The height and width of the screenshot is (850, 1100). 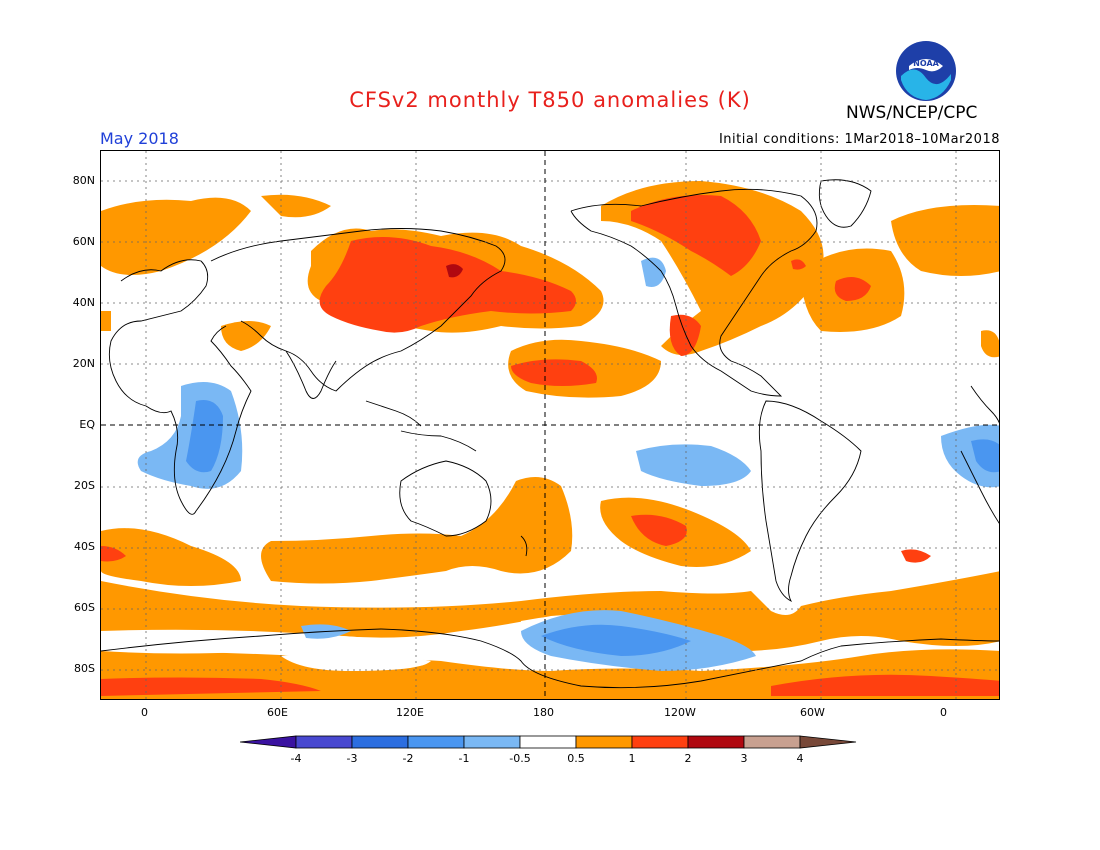 What do you see at coordinates (576, 758) in the screenshot?
I see `colorbar-label: 0.5` at bounding box center [576, 758].